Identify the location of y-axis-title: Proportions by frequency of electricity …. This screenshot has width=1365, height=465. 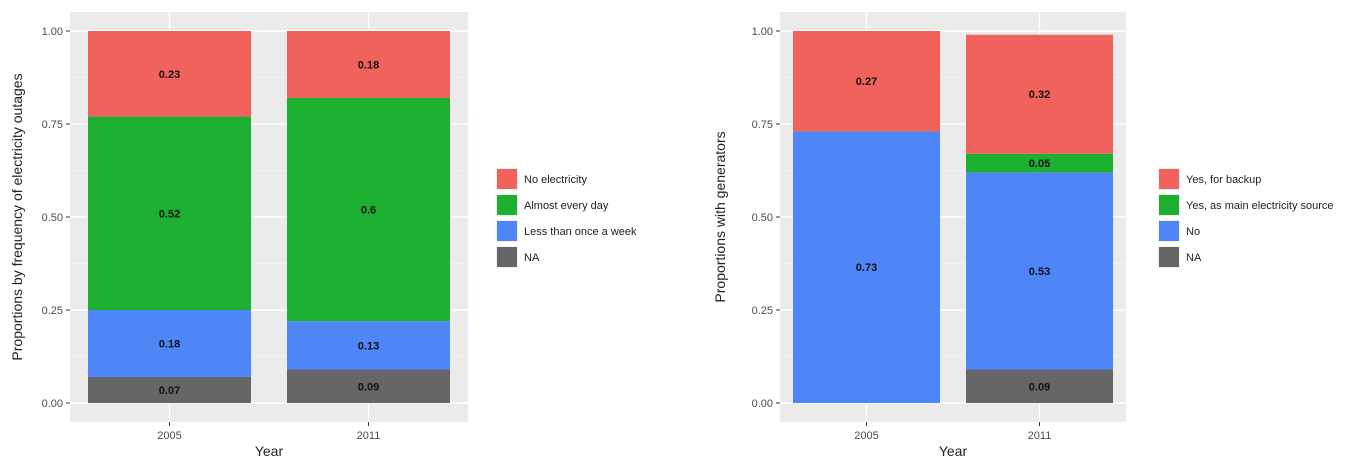
(17, 216).